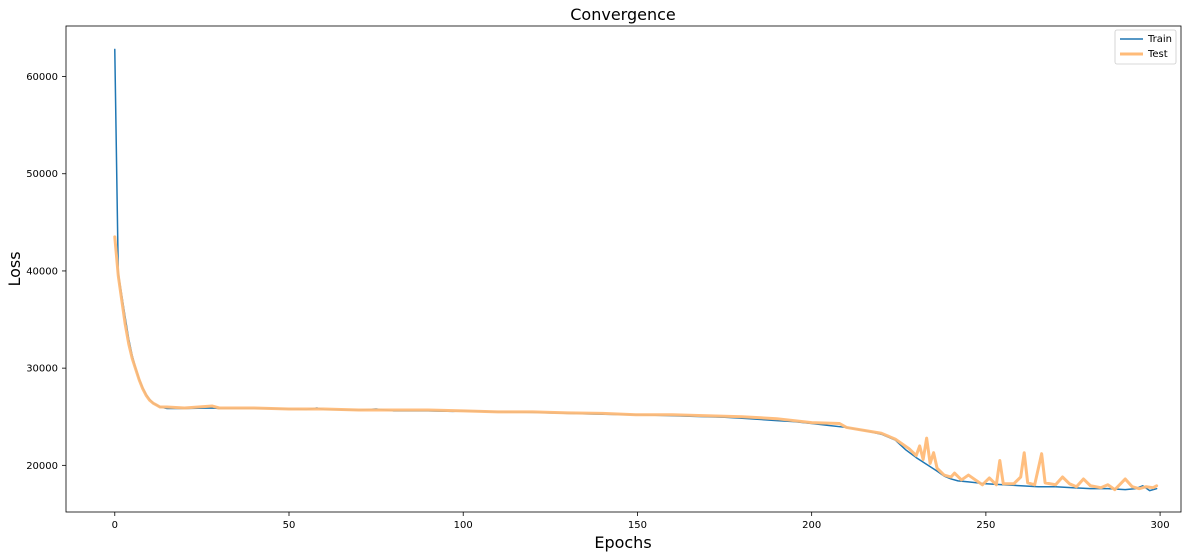 This screenshot has height=557, width=1187. I want to click on chart-title: Convergence, so click(623, 14).